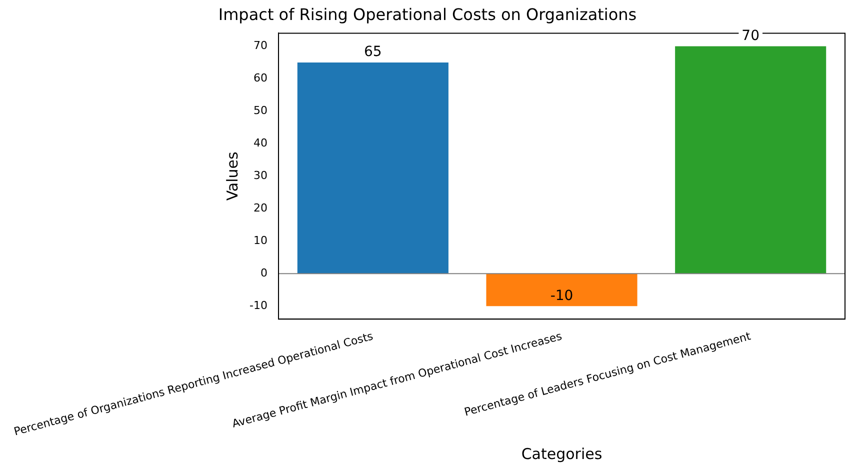 This screenshot has width=855, height=470. I want to click on x-axis-title: Categories, so click(561, 453).